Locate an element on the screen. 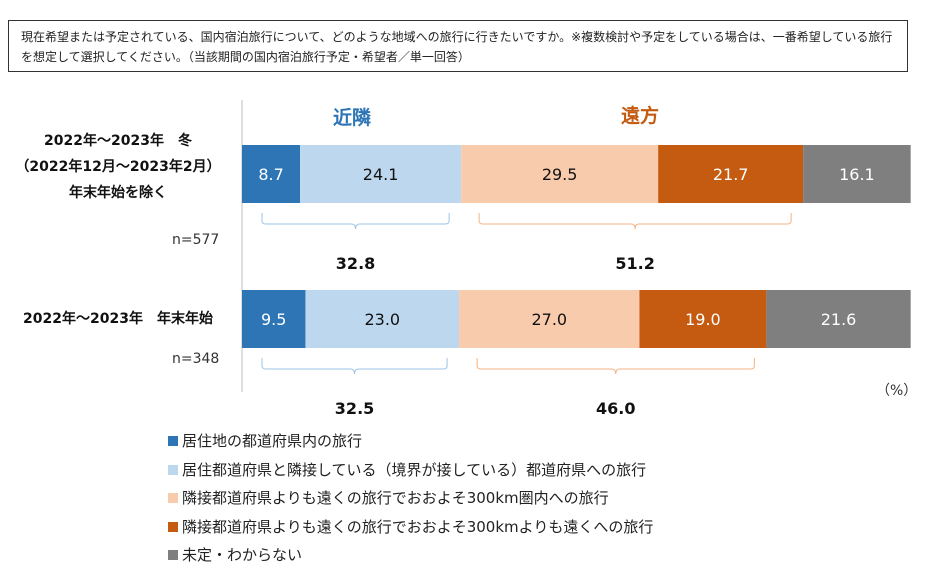 The height and width of the screenshot is (581, 928). legend-label: 隣接都道府県よりも遠くの旅行でおおよそ300kmよりも遠くへの旅行 is located at coordinates (418, 526).